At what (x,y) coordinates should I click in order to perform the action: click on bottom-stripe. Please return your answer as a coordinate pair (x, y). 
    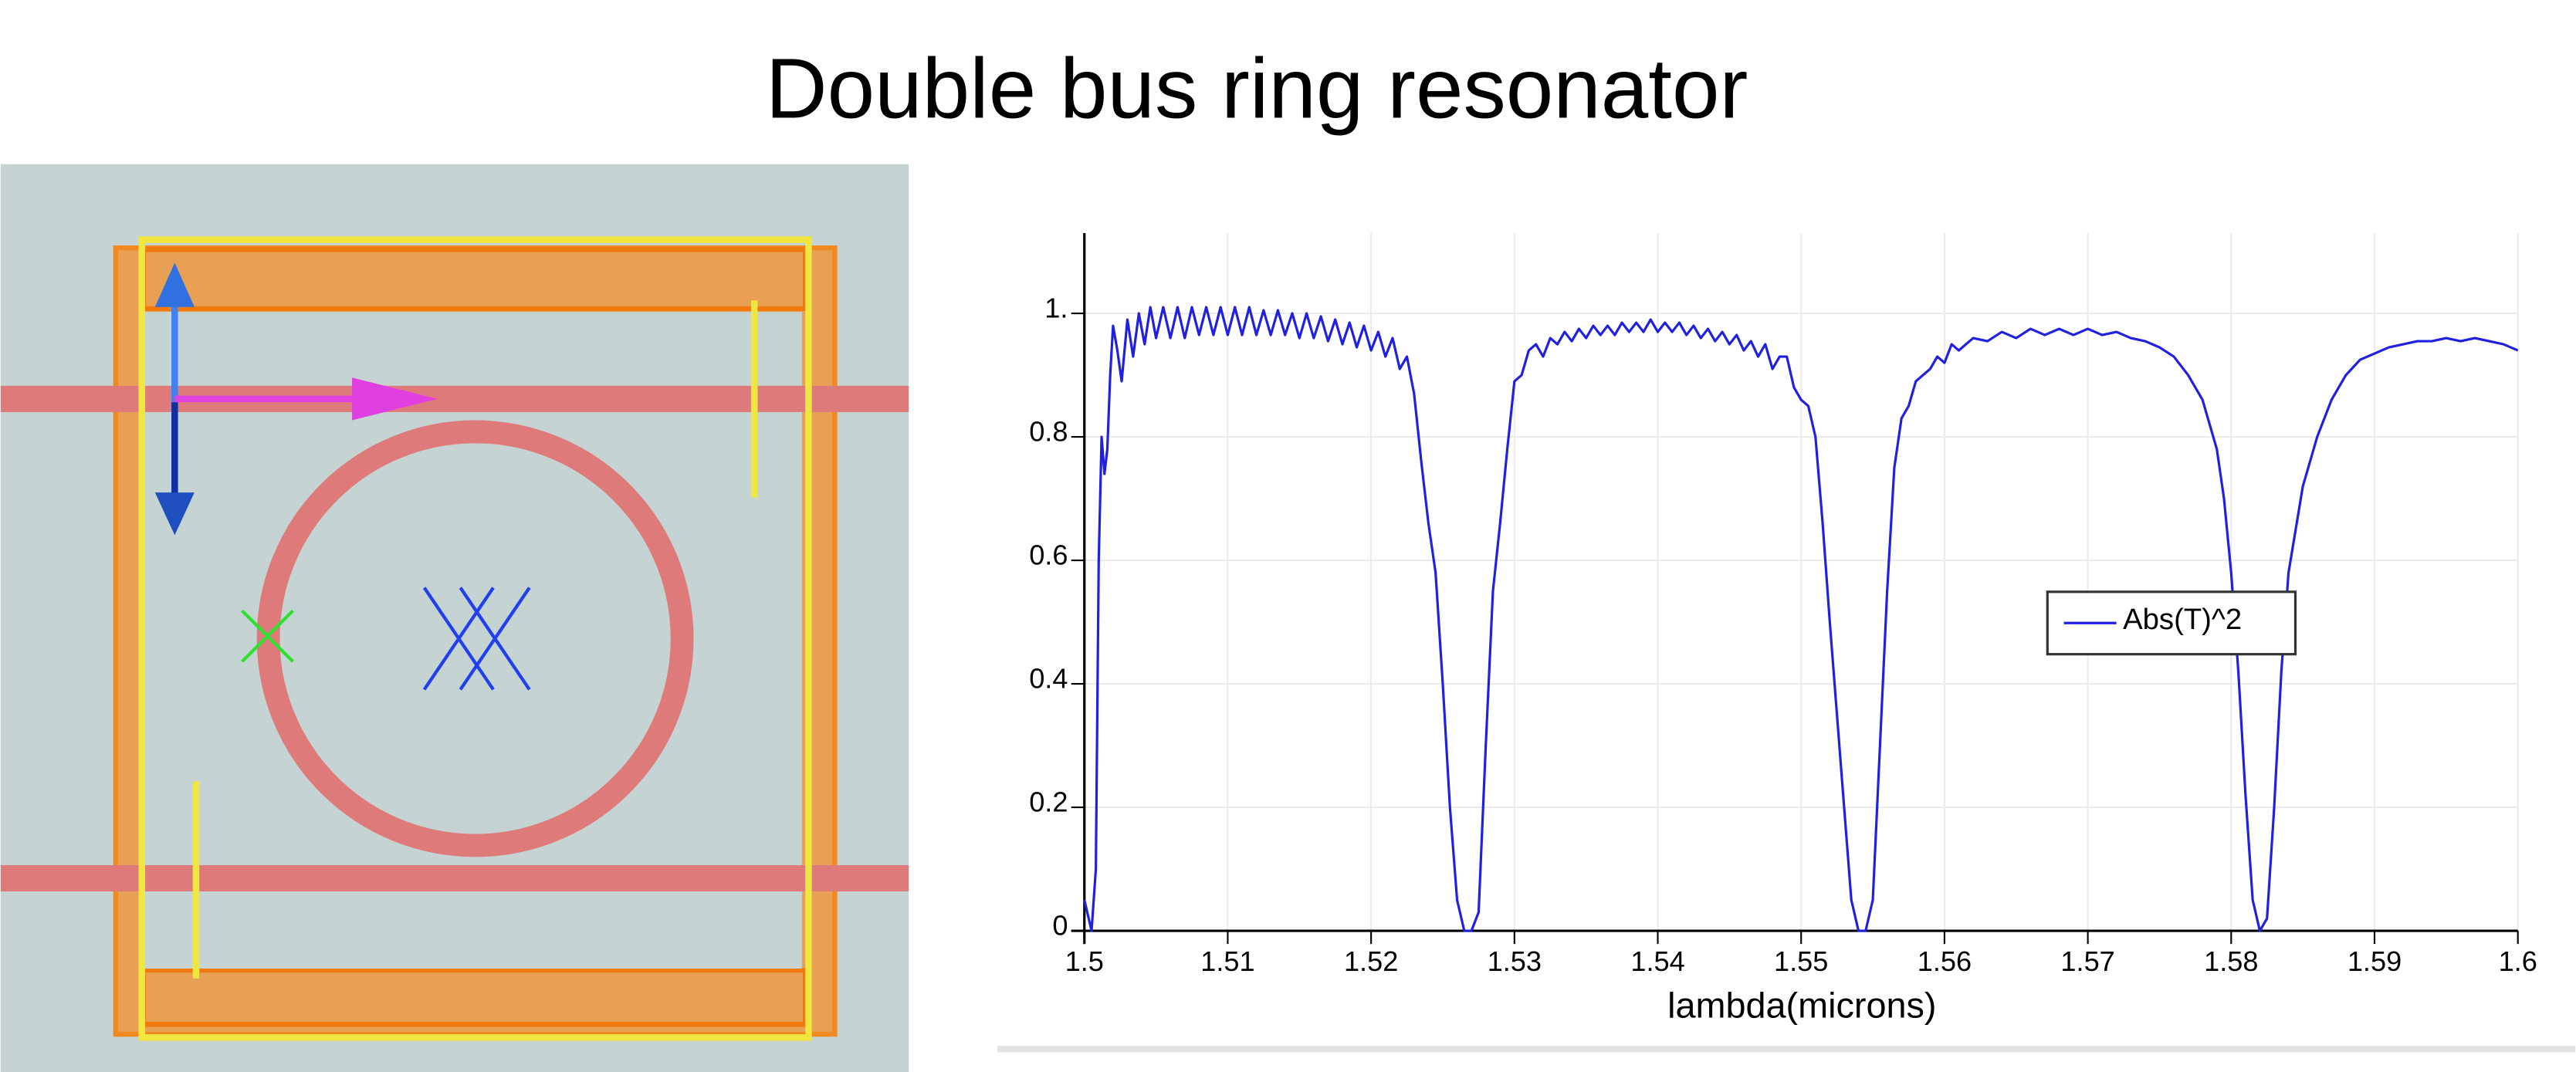
    Looking at the image, I should click on (474, 997).